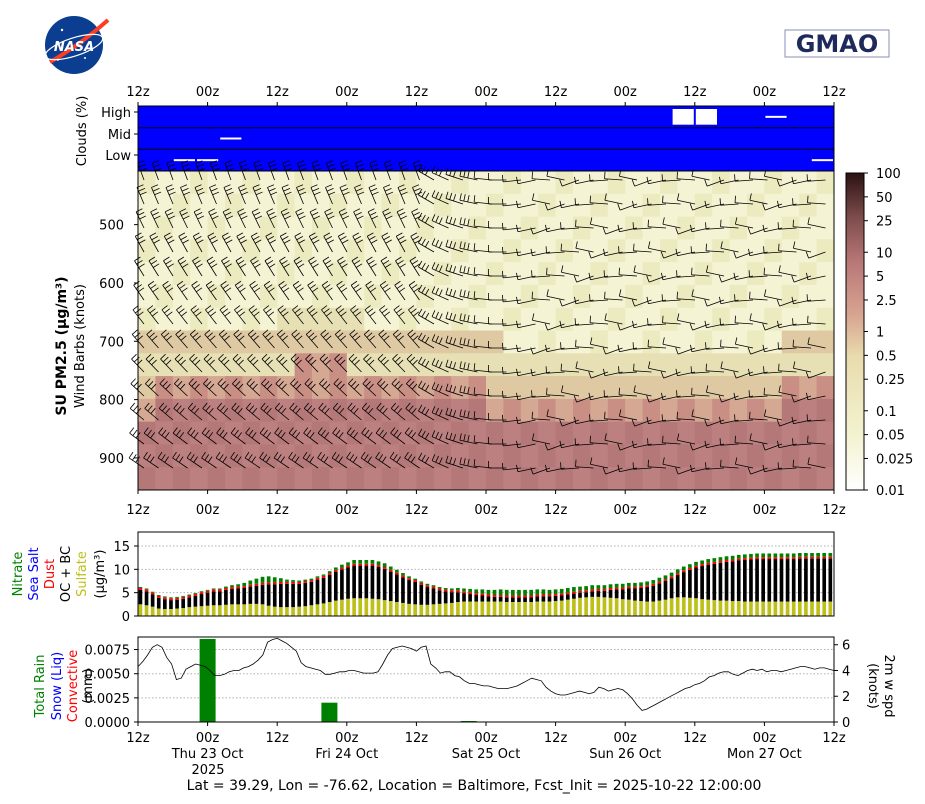 The image size is (925, 804). I want to click on profile-ytick-label: 800, so click(111, 401).